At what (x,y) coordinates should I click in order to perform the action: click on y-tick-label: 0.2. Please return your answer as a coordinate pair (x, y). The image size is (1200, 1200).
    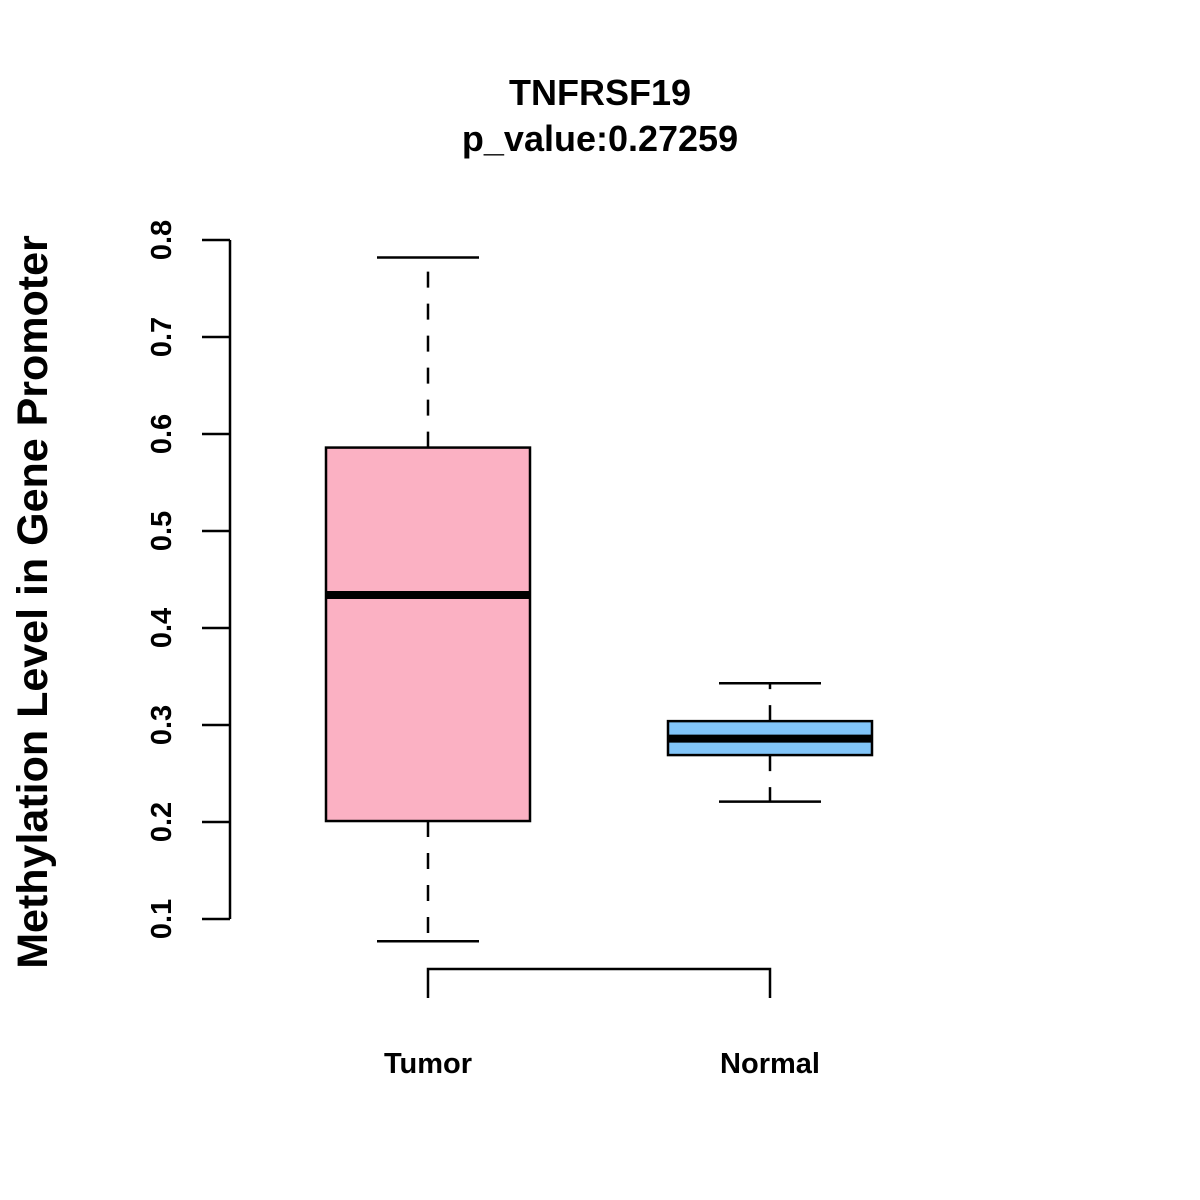
    Looking at the image, I should click on (162, 822).